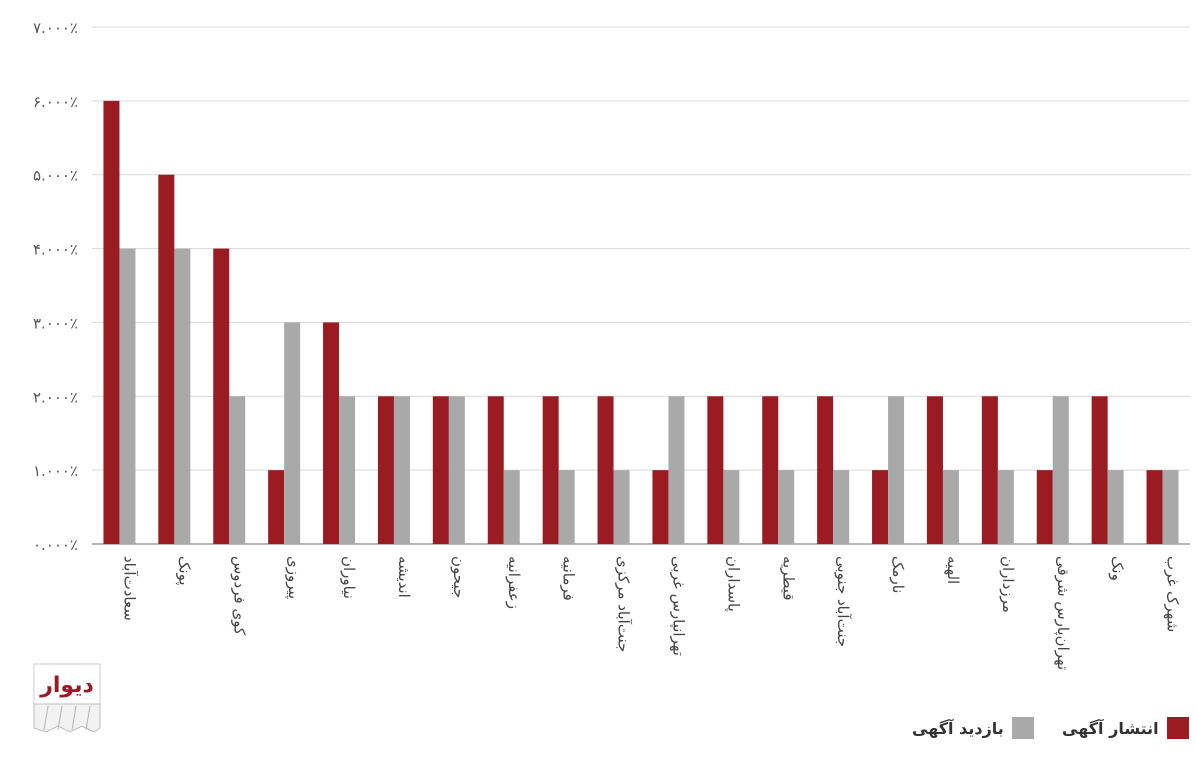 This screenshot has width=1196, height=760. Describe the element at coordinates (1008, 584) in the screenshot. I see `x-tick-label: مرزداران` at that location.